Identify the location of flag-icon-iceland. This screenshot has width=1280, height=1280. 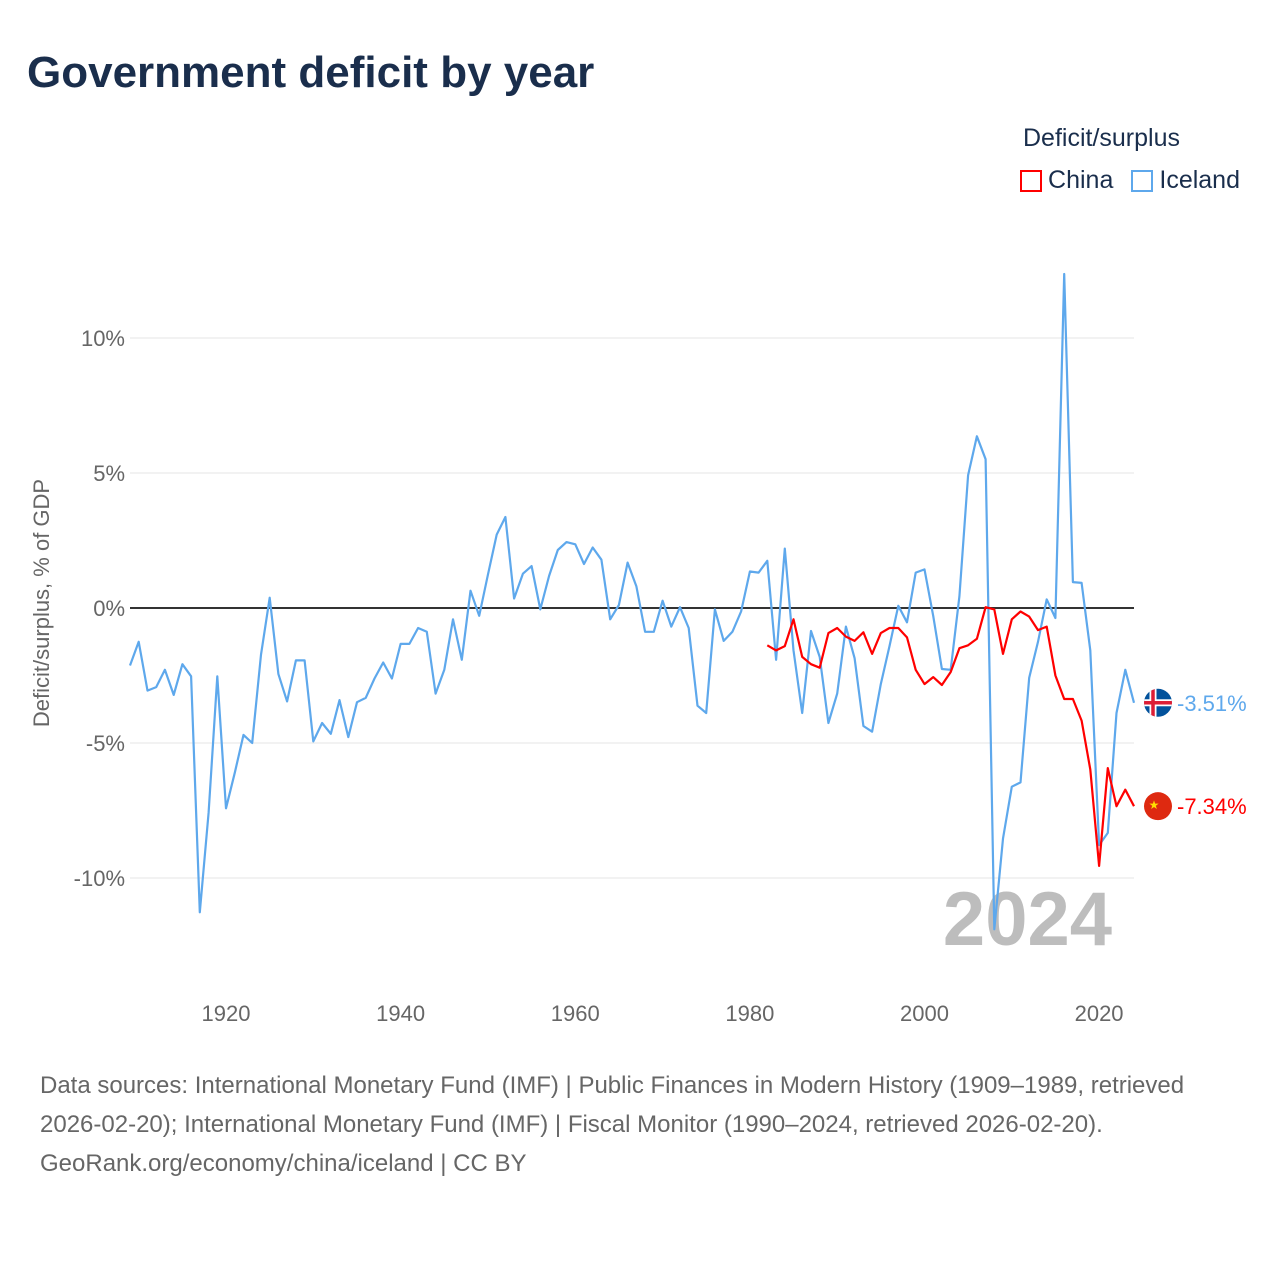
(1158, 702).